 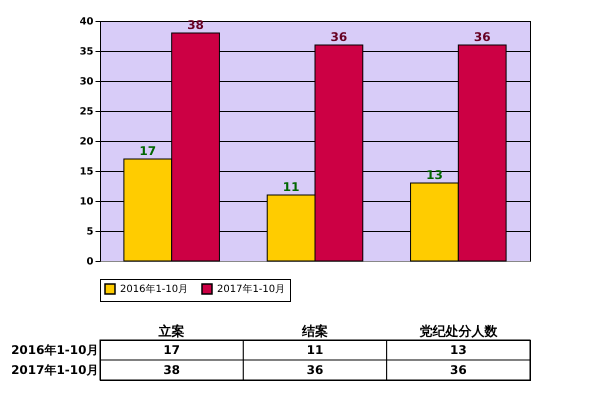 What do you see at coordinates (171, 370) in the screenshot?
I see `data-label: 38` at bounding box center [171, 370].